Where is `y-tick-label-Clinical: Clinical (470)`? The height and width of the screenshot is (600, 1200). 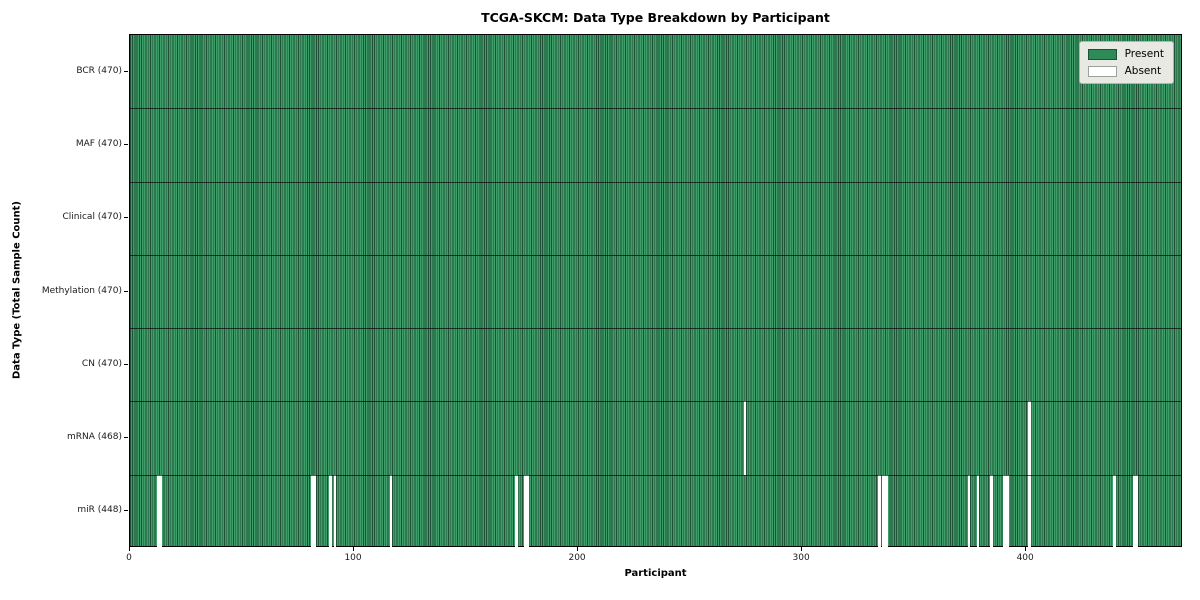 y-tick-label-Clinical: Clinical (470) is located at coordinates (92, 217).